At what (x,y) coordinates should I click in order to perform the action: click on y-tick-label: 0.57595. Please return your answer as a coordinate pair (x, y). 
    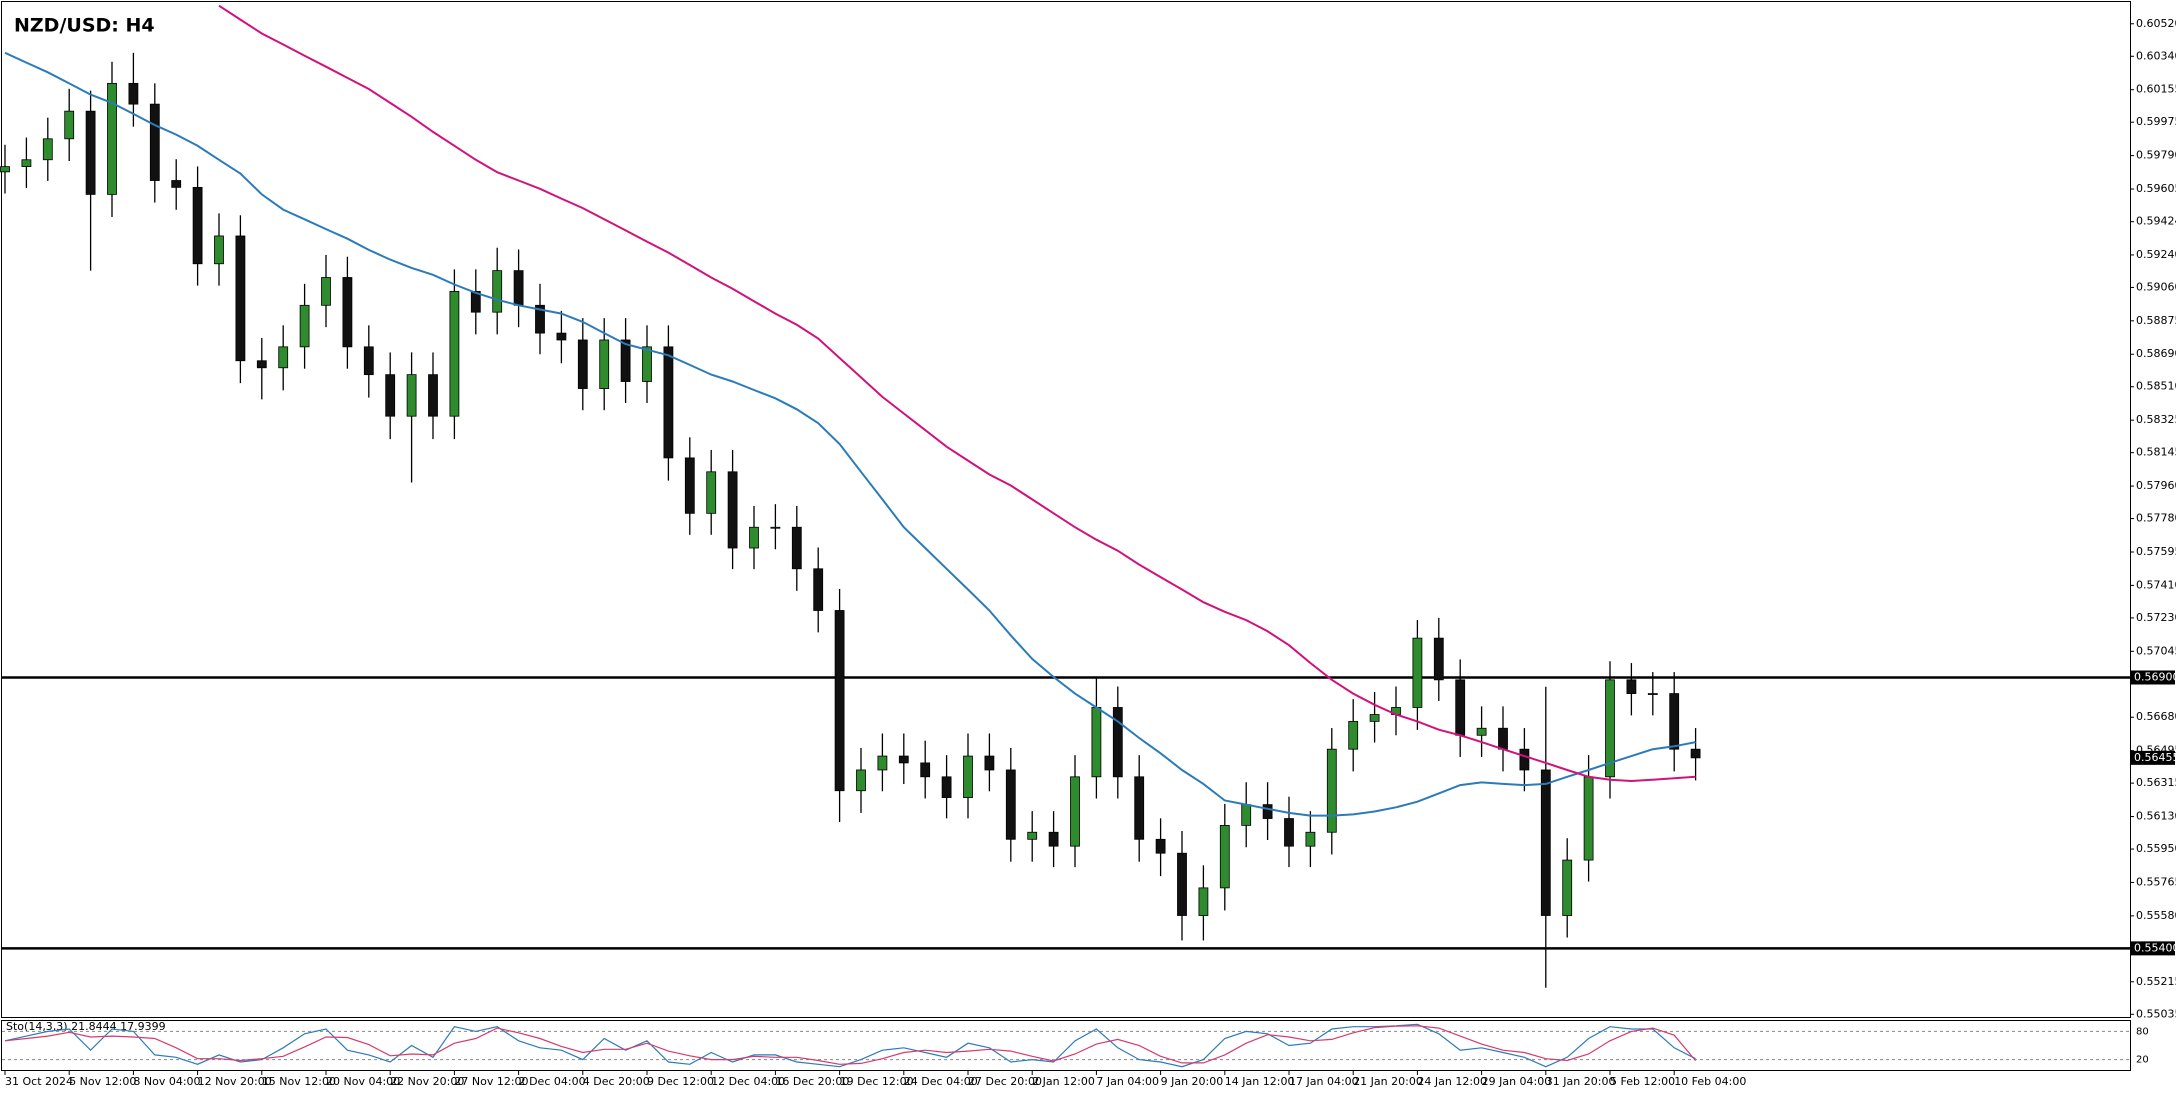
    Looking at the image, I should click on (2156, 551).